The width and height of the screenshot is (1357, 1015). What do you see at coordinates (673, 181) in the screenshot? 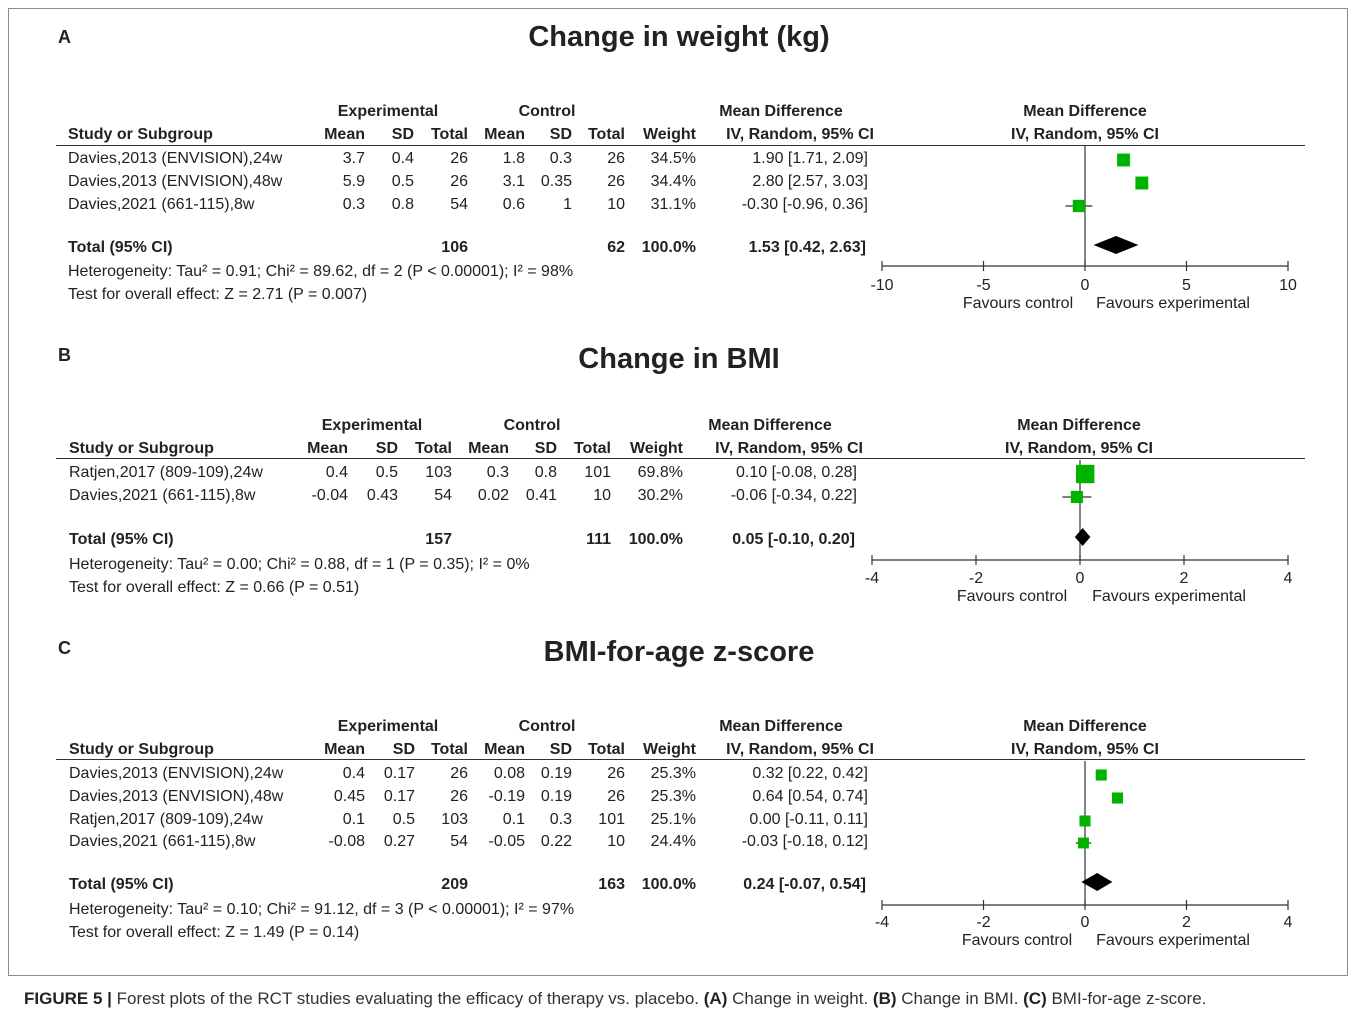
I see `study-weight: 34.4%` at bounding box center [673, 181].